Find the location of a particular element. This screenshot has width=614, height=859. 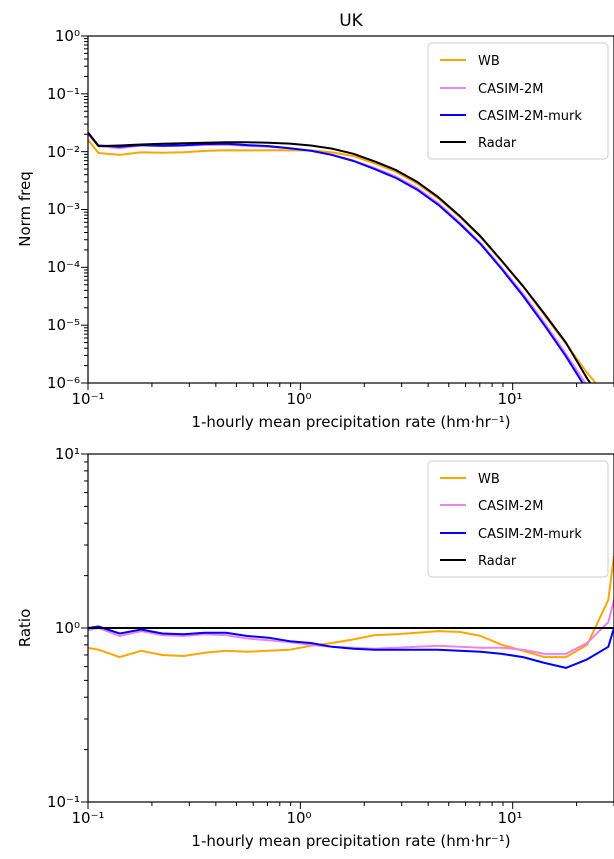

series-line-wb is located at coordinates (351, 607).